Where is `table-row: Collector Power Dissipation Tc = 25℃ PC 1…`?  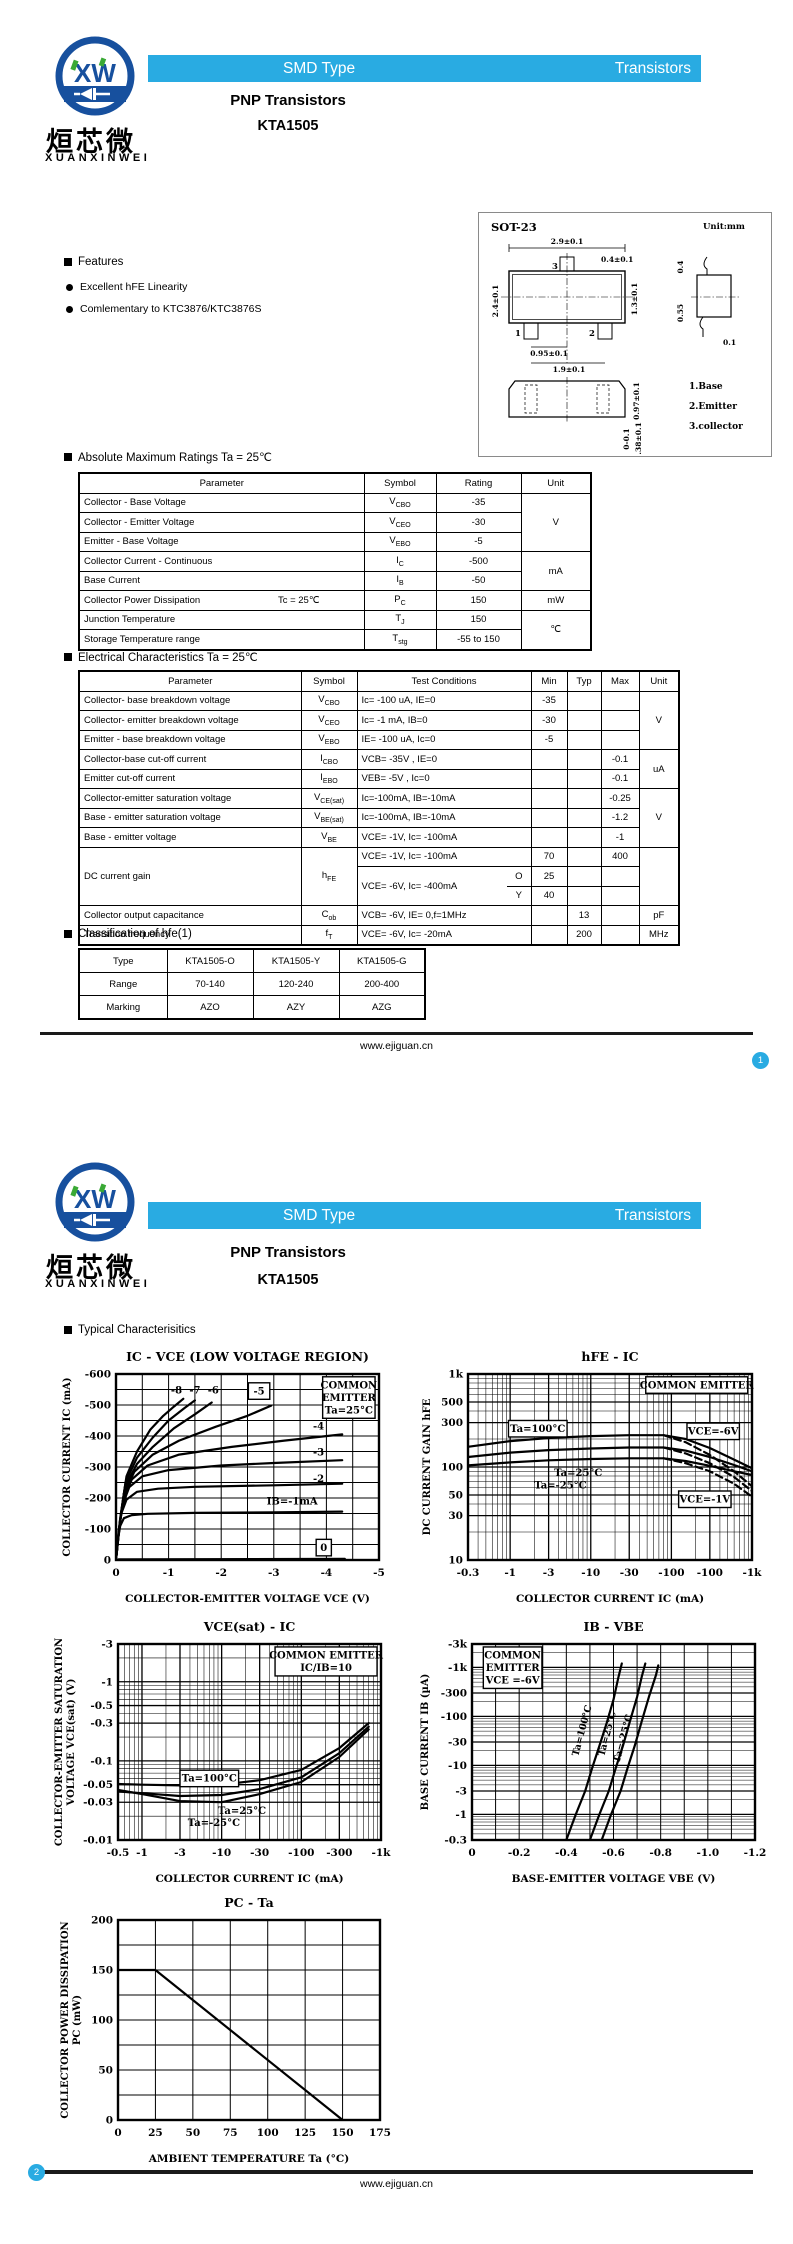
table-row: Collector Power Dissipation Tc = 25℃ PC 1… is located at coordinates (335, 600).